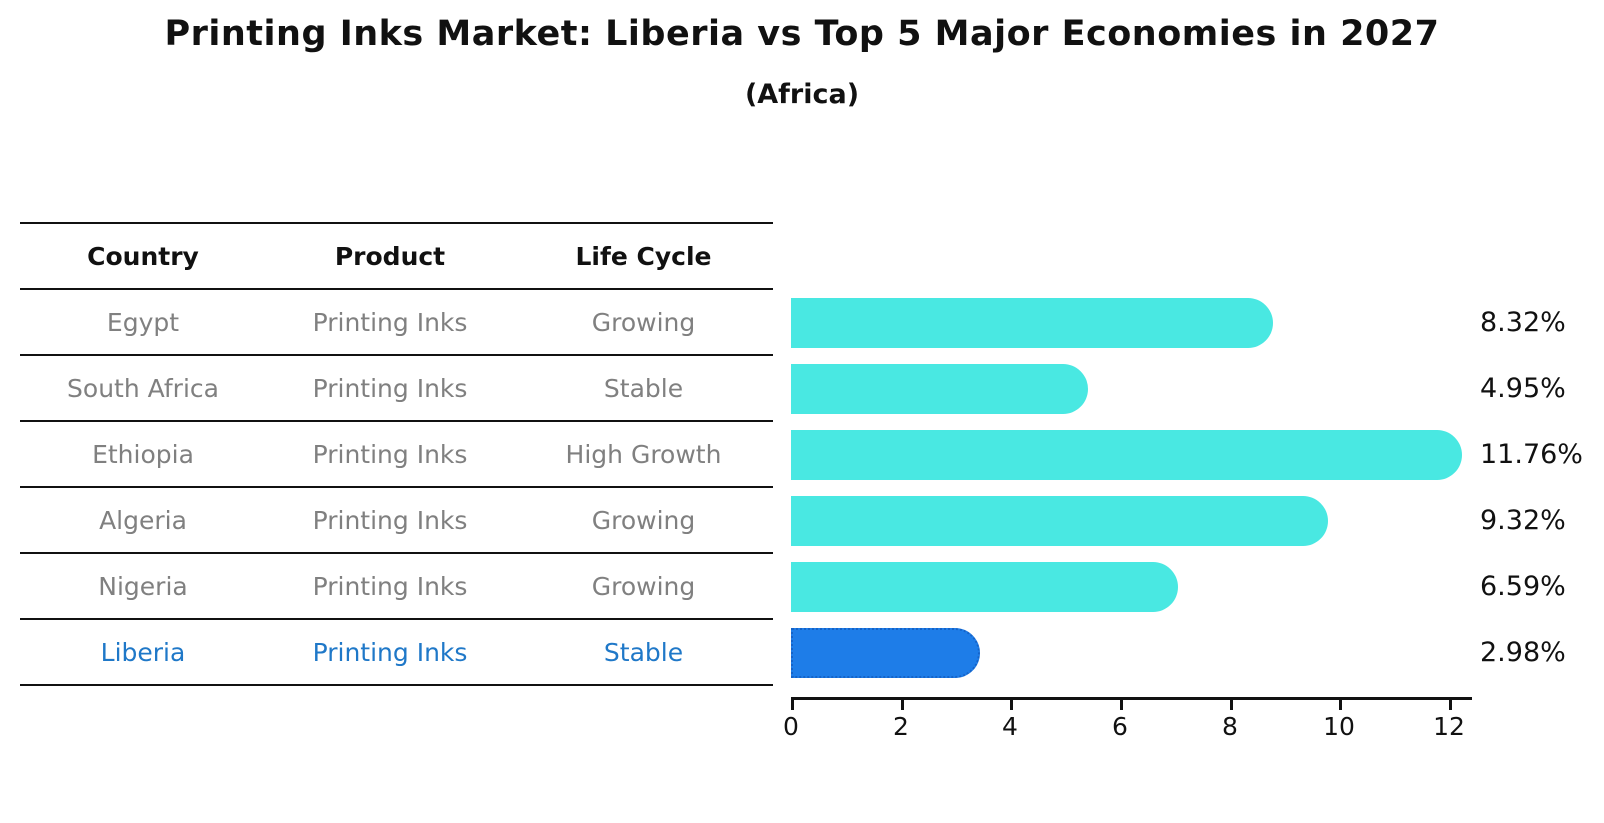 This screenshot has height=823, width=1604. What do you see at coordinates (390, 256) in the screenshot?
I see `column-header-product: Product` at bounding box center [390, 256].